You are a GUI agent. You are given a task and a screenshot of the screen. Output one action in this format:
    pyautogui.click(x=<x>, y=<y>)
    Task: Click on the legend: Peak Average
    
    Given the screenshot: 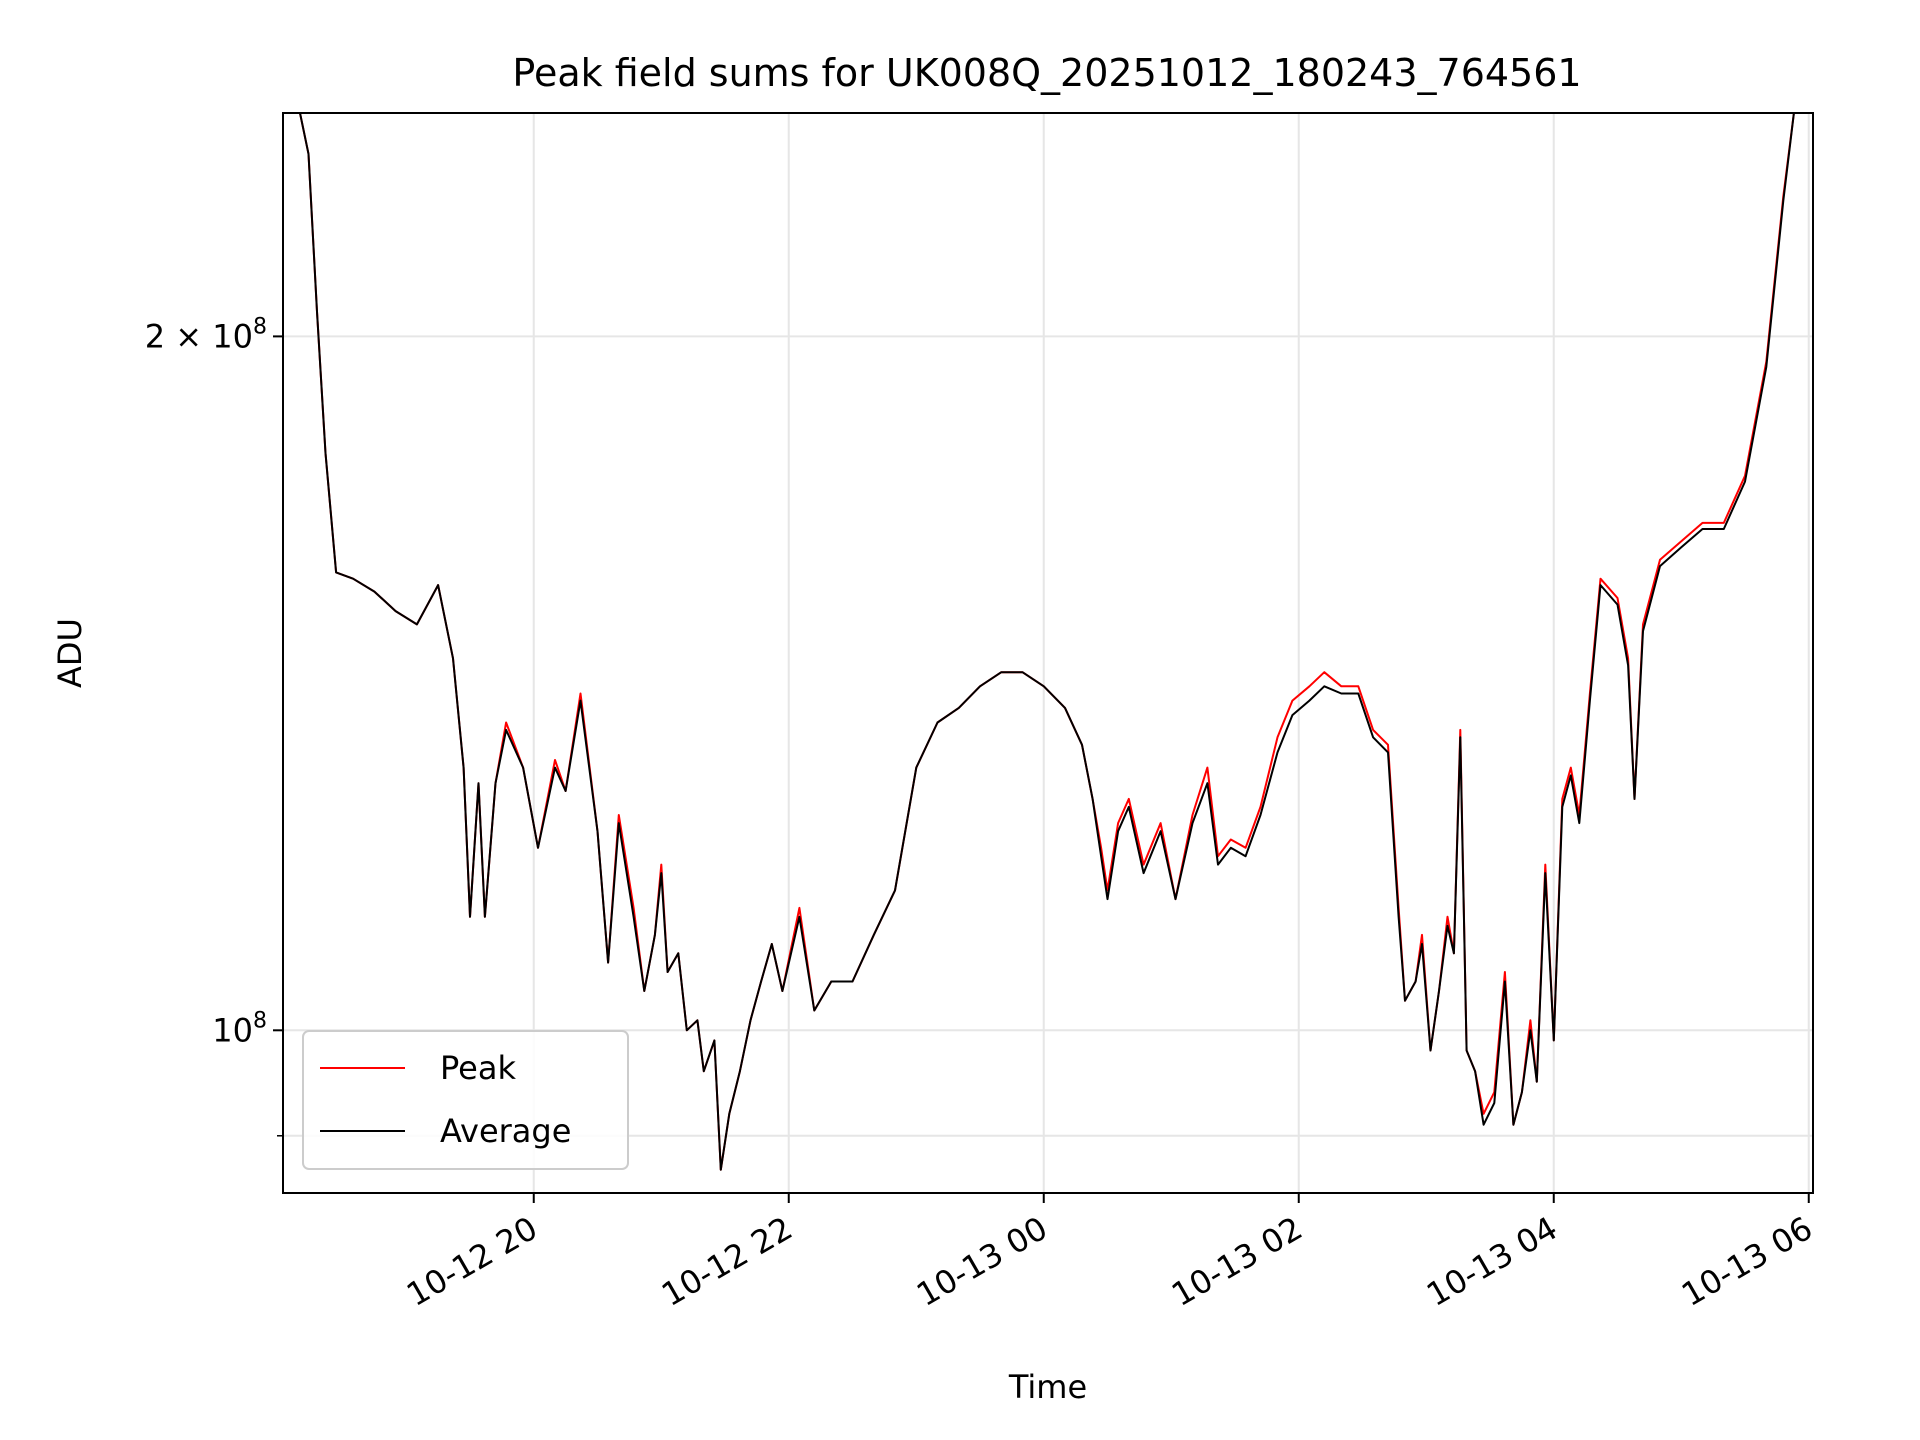 What is the action you would take?
    pyautogui.click(x=465, y=1100)
    